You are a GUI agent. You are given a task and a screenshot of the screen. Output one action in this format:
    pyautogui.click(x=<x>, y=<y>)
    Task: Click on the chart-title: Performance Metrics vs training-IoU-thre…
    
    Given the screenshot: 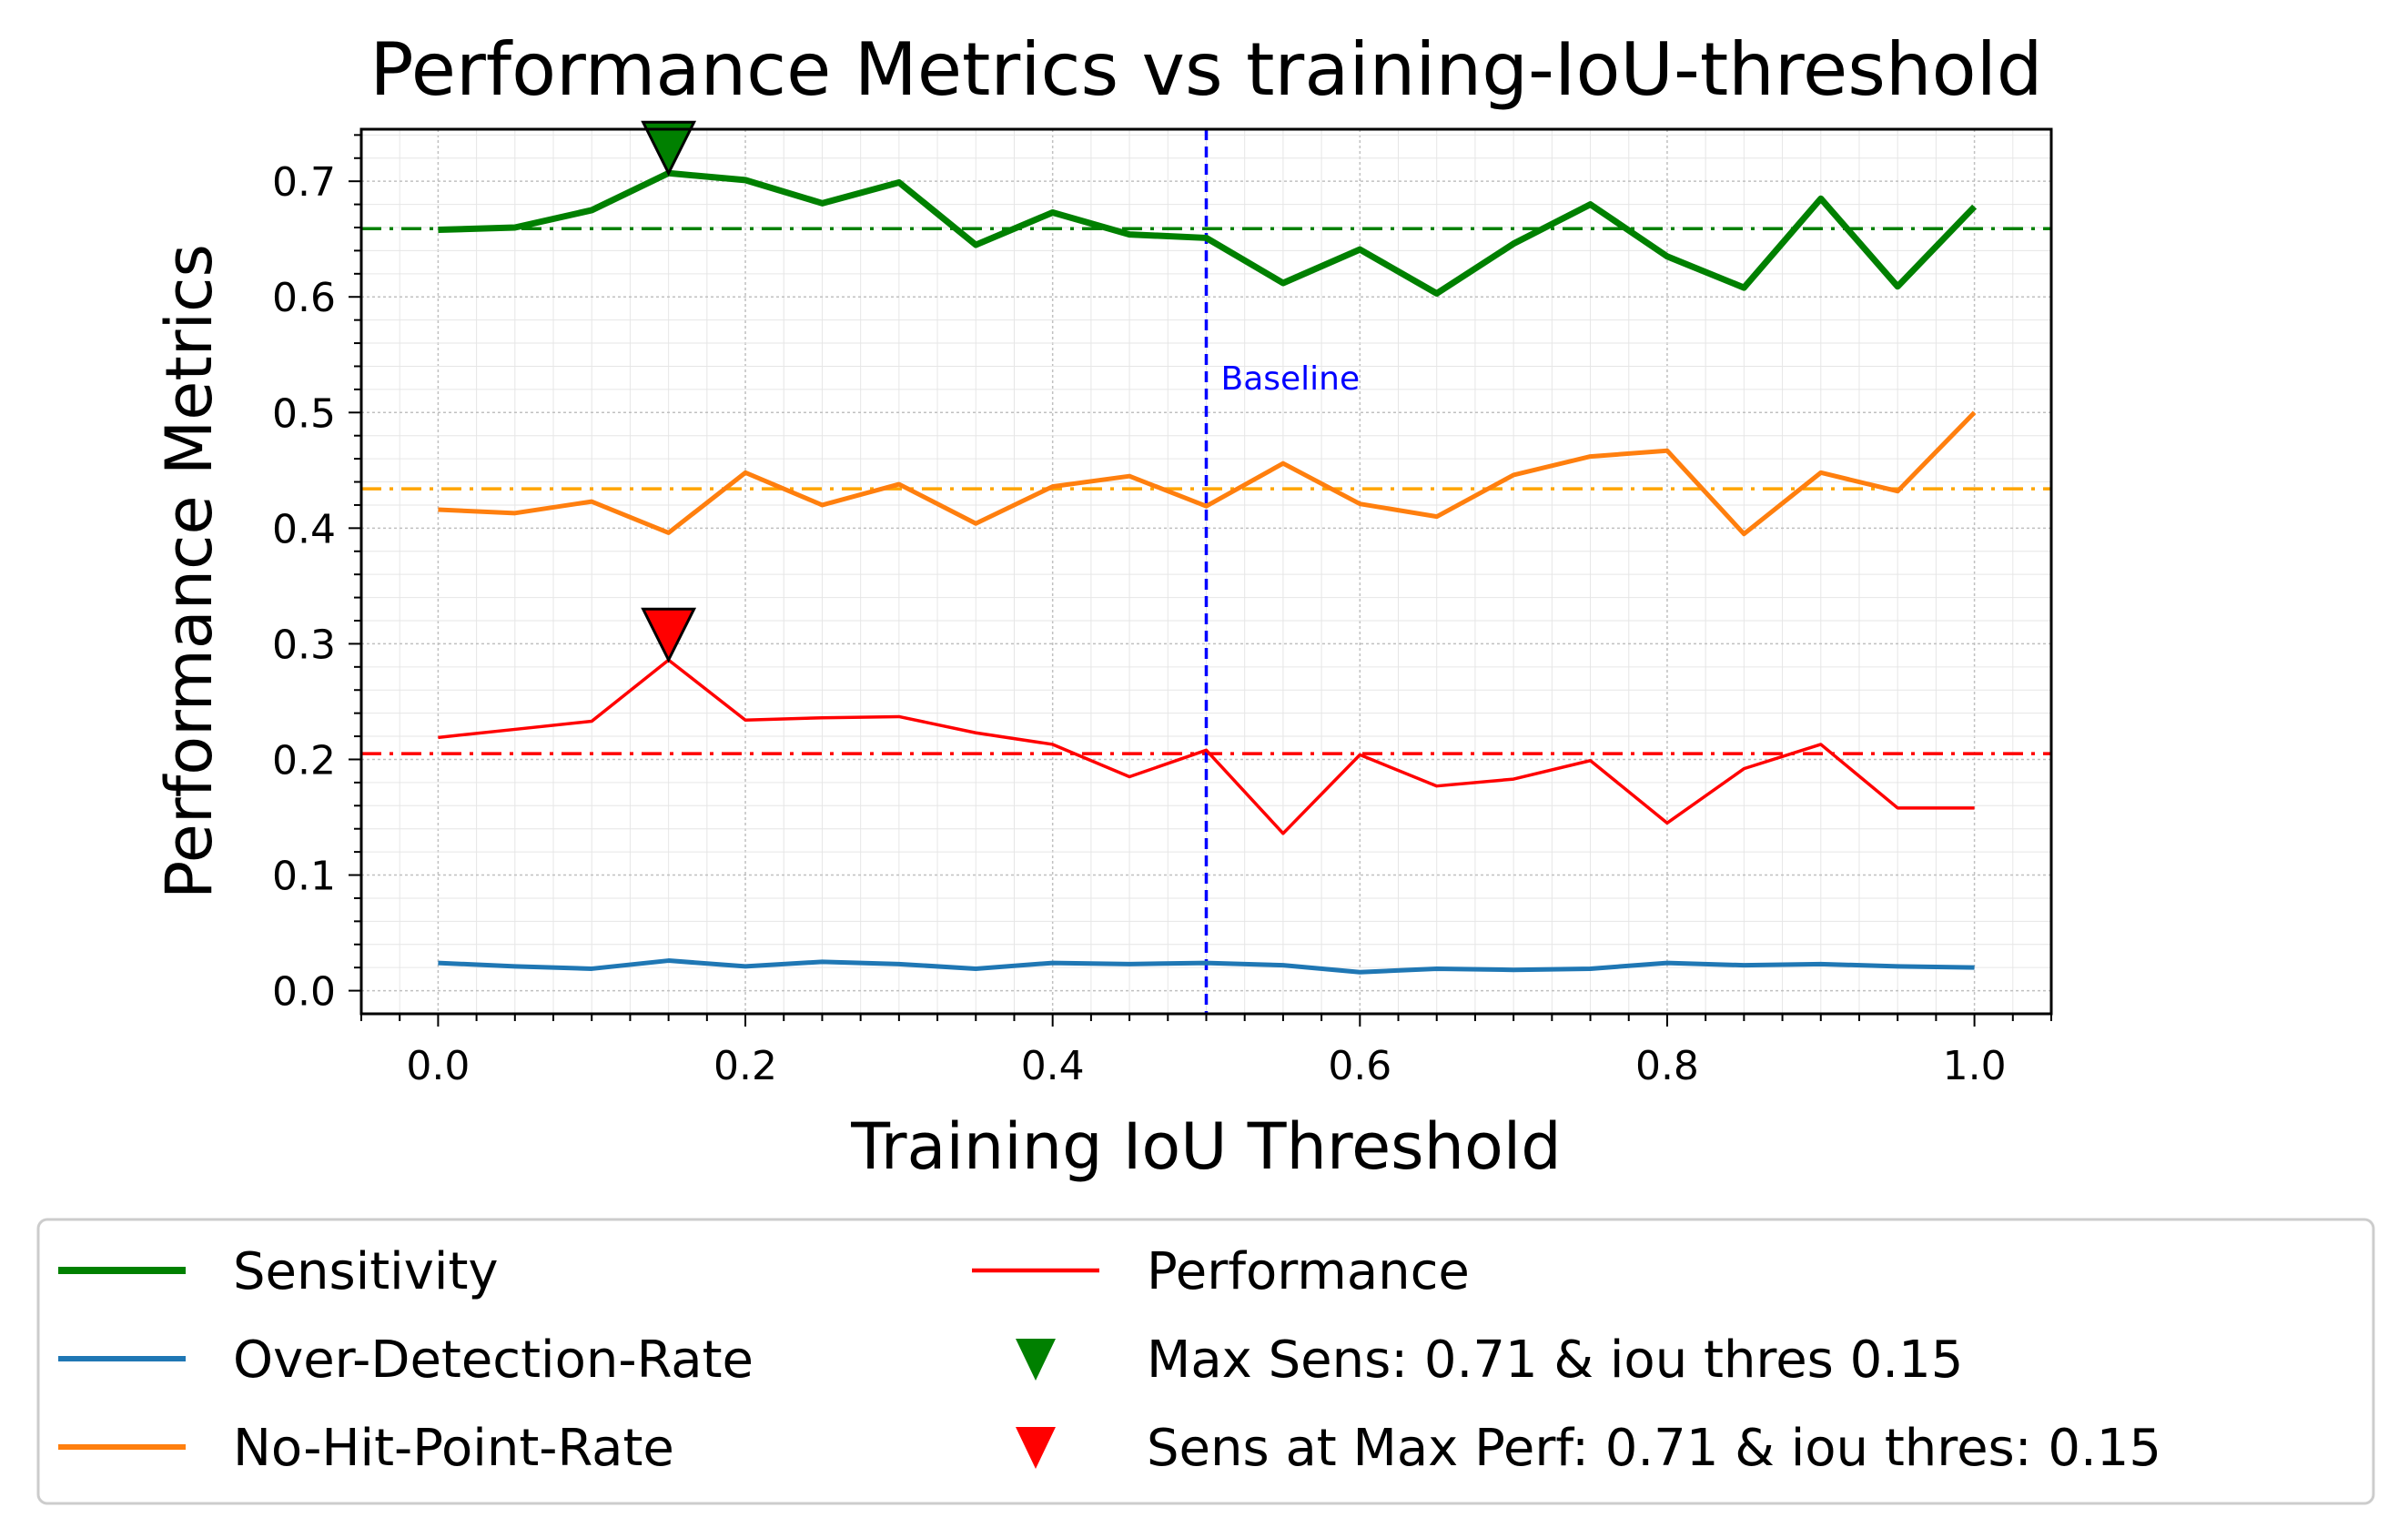 What is the action you would take?
    pyautogui.click(x=1205, y=70)
    